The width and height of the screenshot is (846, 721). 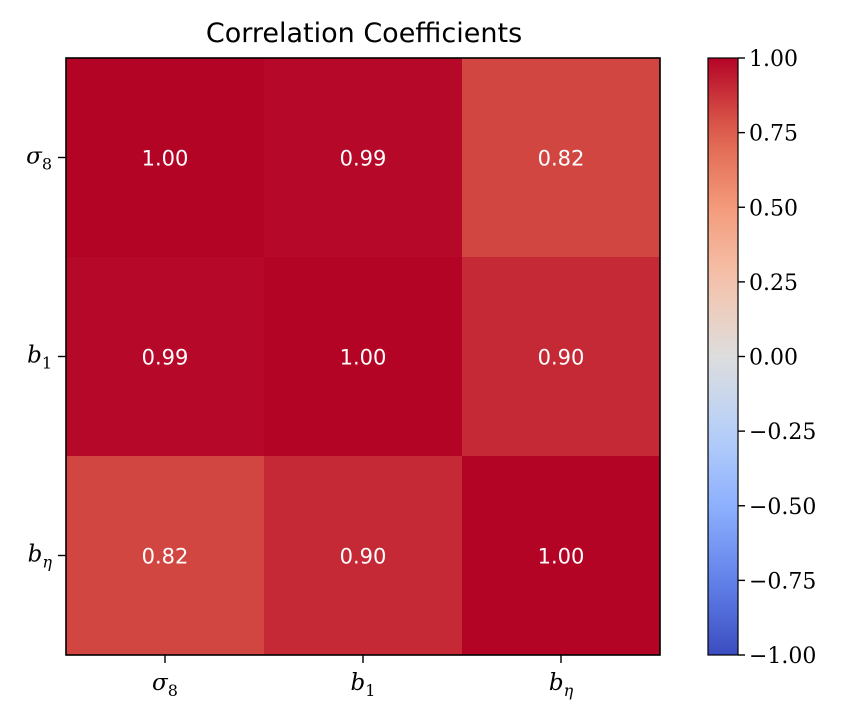 What do you see at coordinates (773, 59) in the screenshot?
I see `colorbar-tick-label: 1.00` at bounding box center [773, 59].